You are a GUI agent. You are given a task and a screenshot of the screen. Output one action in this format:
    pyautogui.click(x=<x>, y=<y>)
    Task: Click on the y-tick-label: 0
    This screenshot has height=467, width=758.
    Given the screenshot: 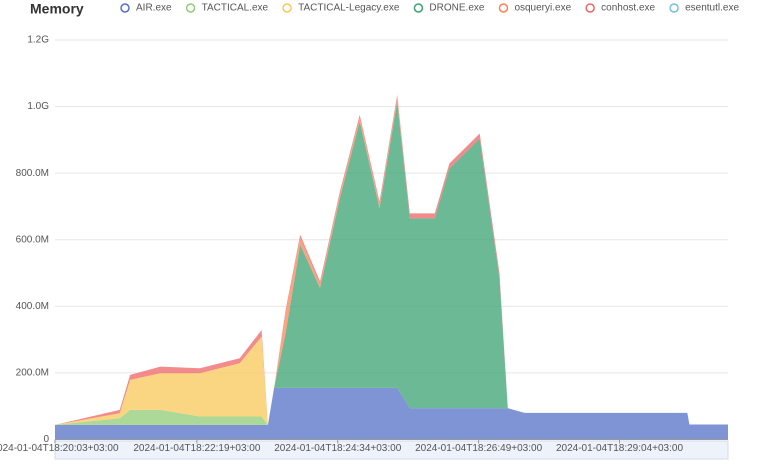 What is the action you would take?
    pyautogui.click(x=46, y=439)
    